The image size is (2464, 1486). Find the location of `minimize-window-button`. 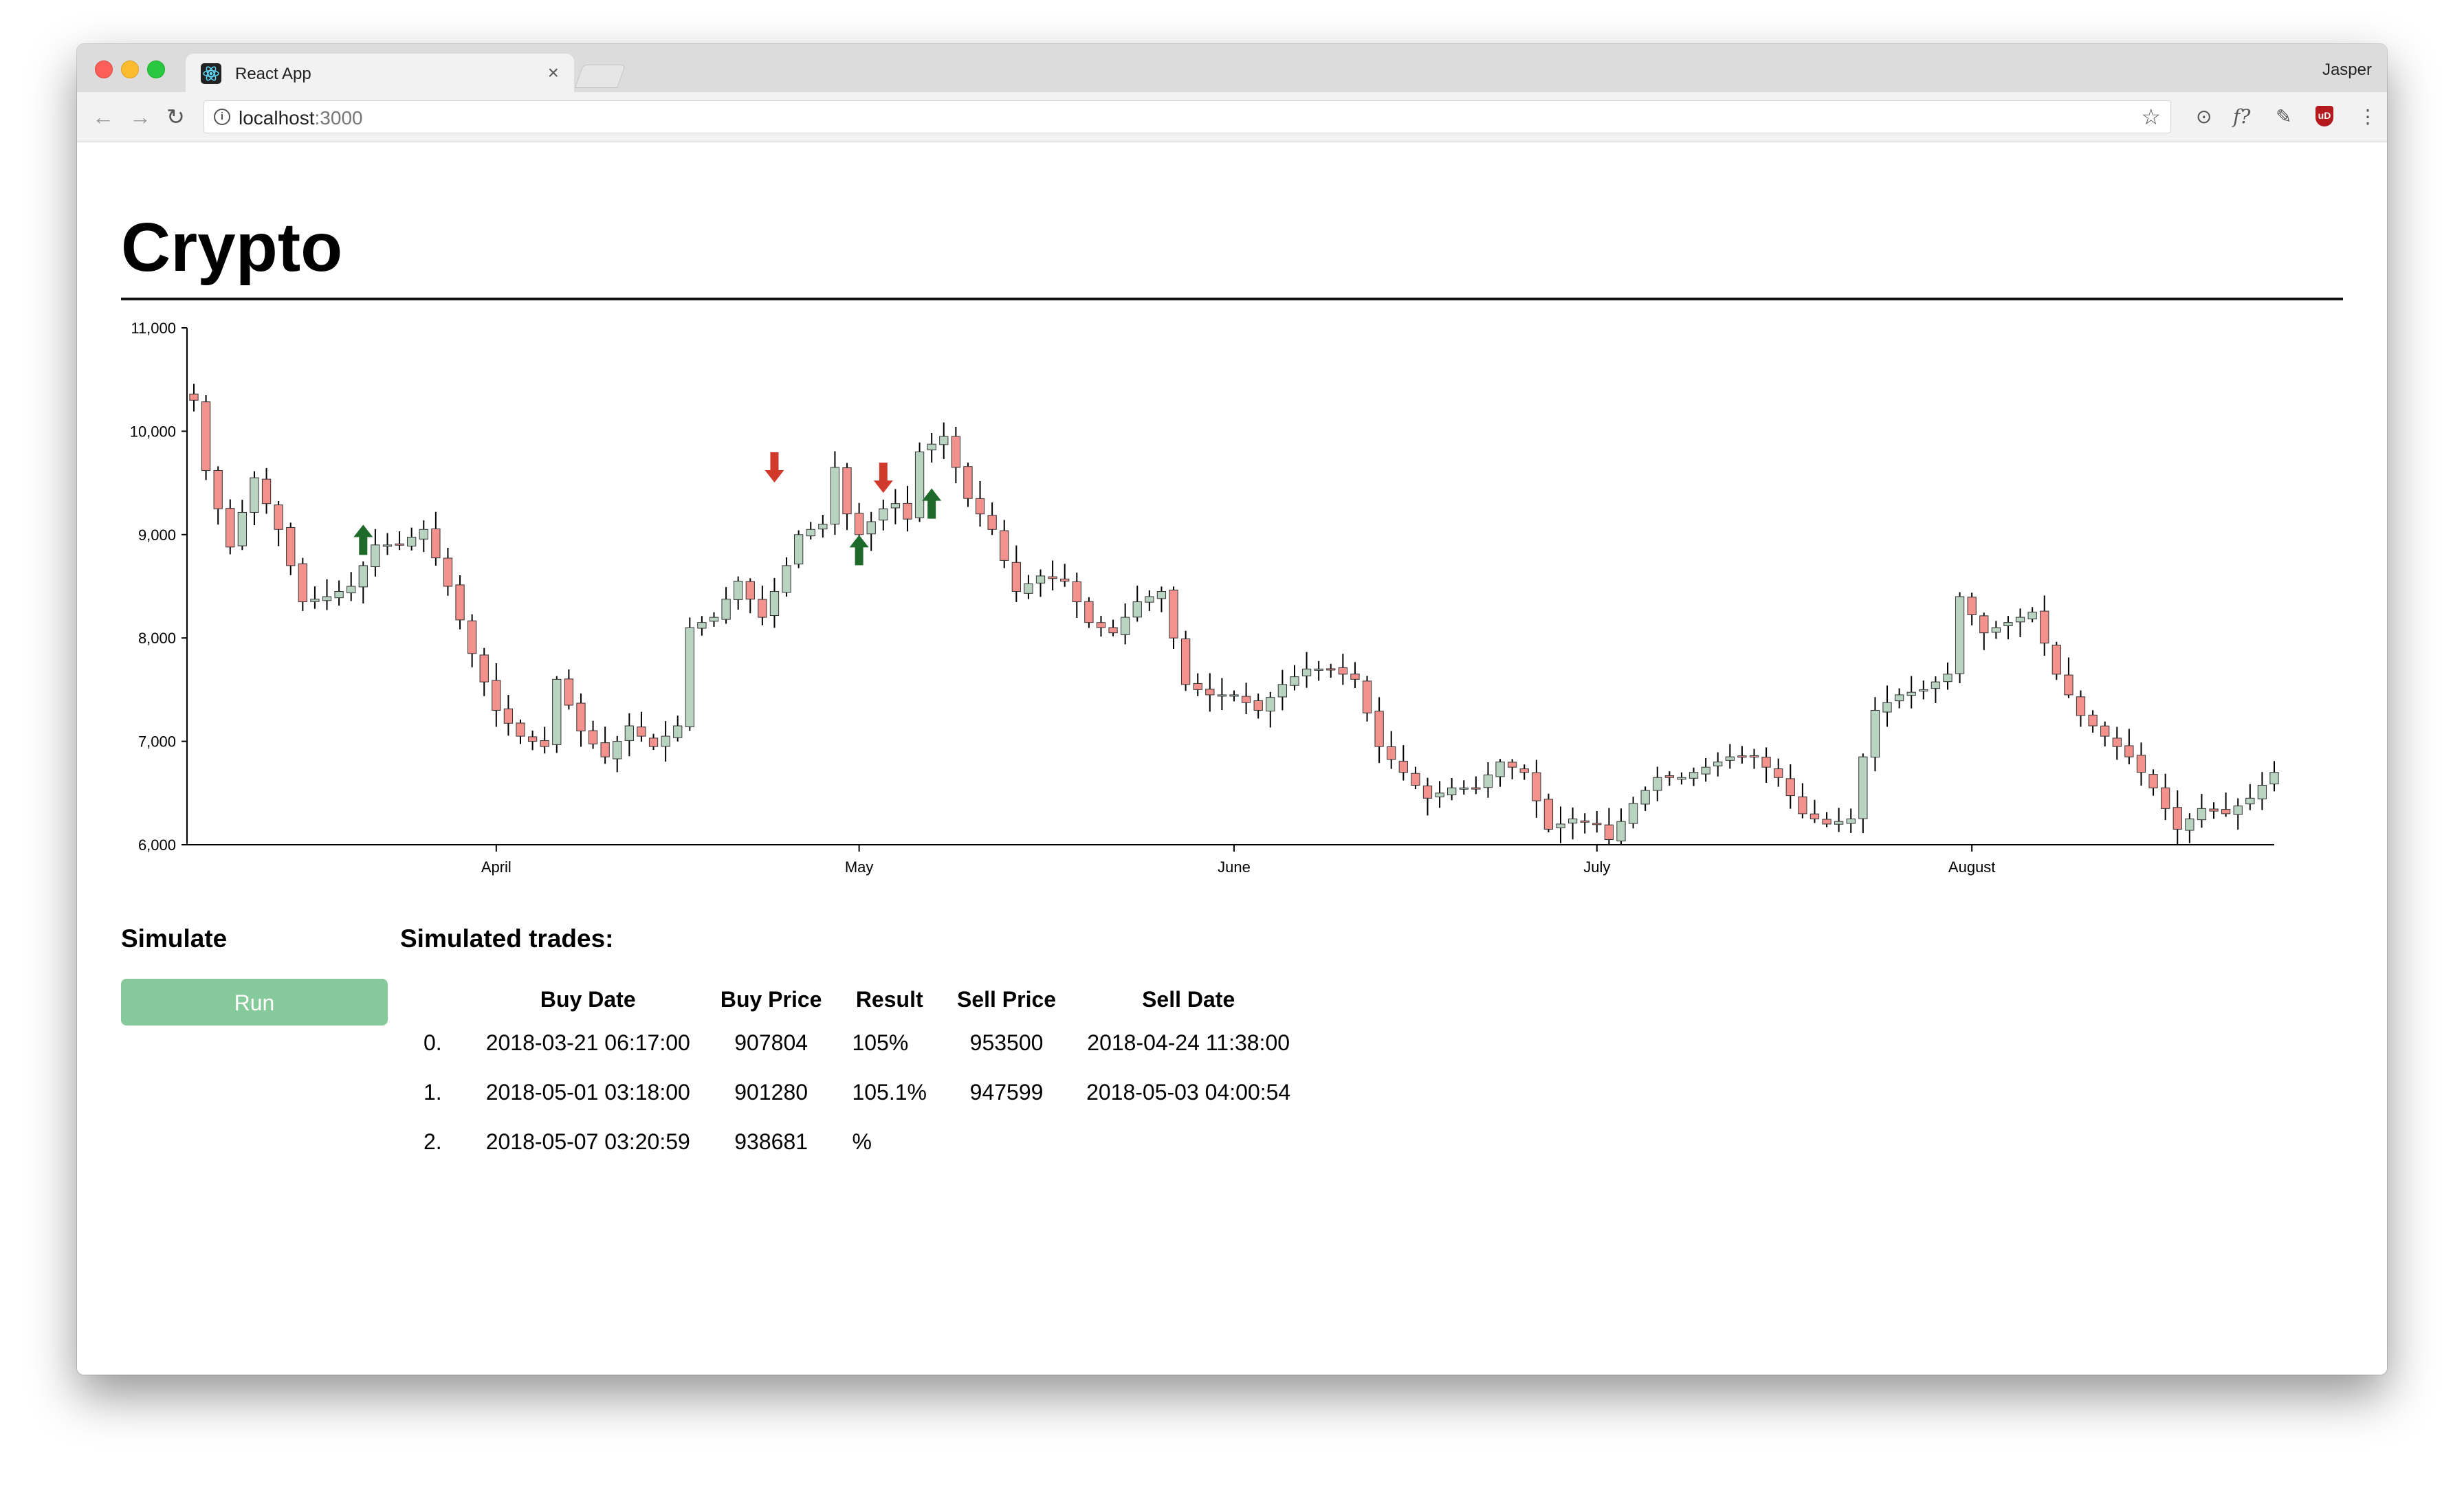

minimize-window-button is located at coordinates (130, 69).